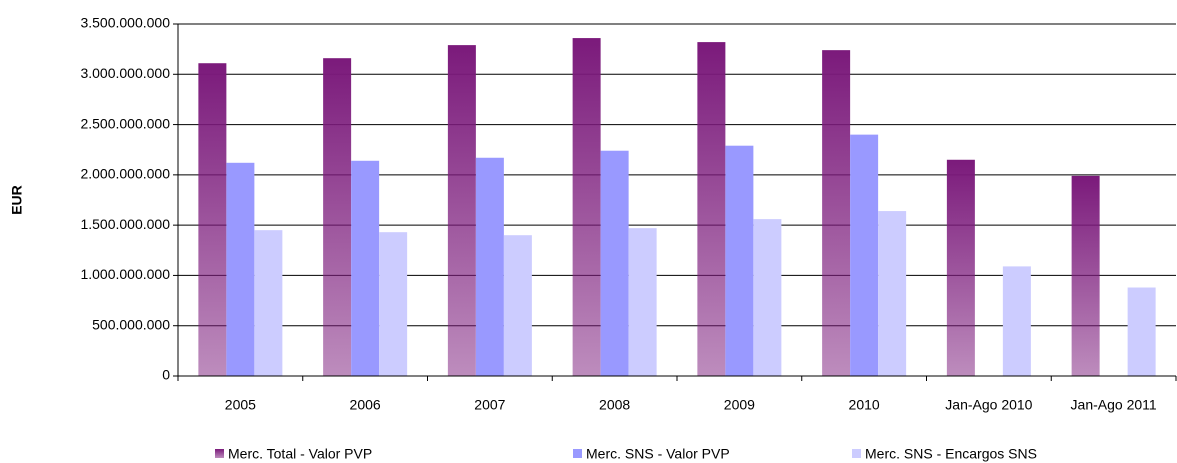 The width and height of the screenshot is (1177, 463). What do you see at coordinates (125, 274) in the screenshot?
I see `y-tick-label: 1.000.000.000` at bounding box center [125, 274].